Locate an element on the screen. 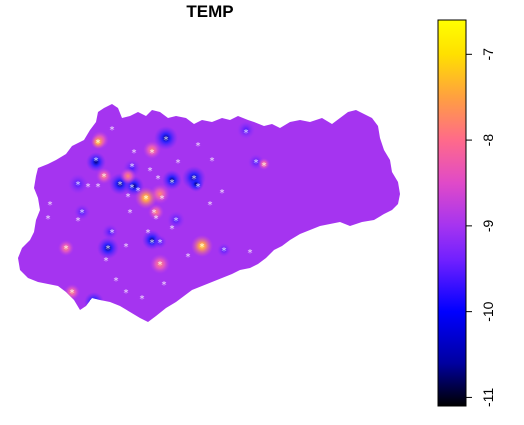  legend-color-bar is located at coordinates (452, 213).